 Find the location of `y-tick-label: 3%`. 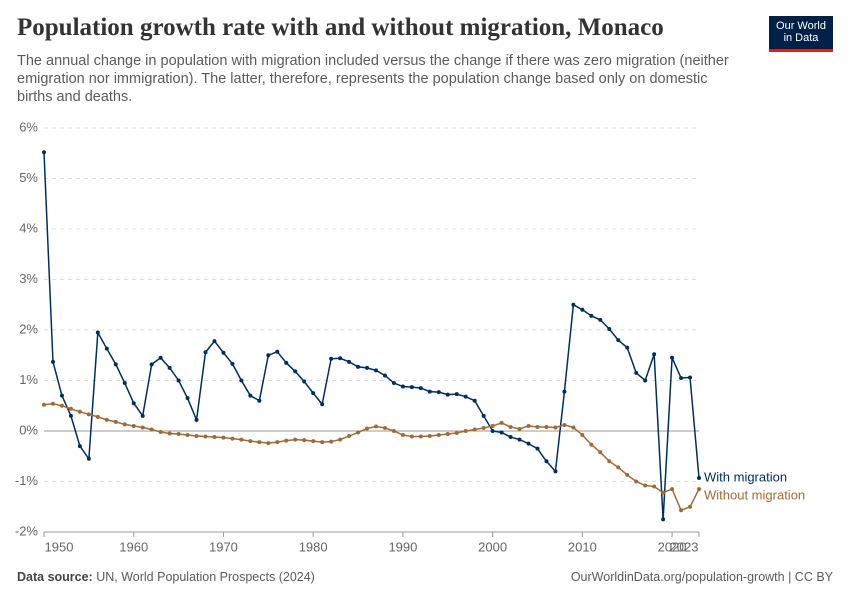

y-tick-label: 3% is located at coordinates (28, 278).